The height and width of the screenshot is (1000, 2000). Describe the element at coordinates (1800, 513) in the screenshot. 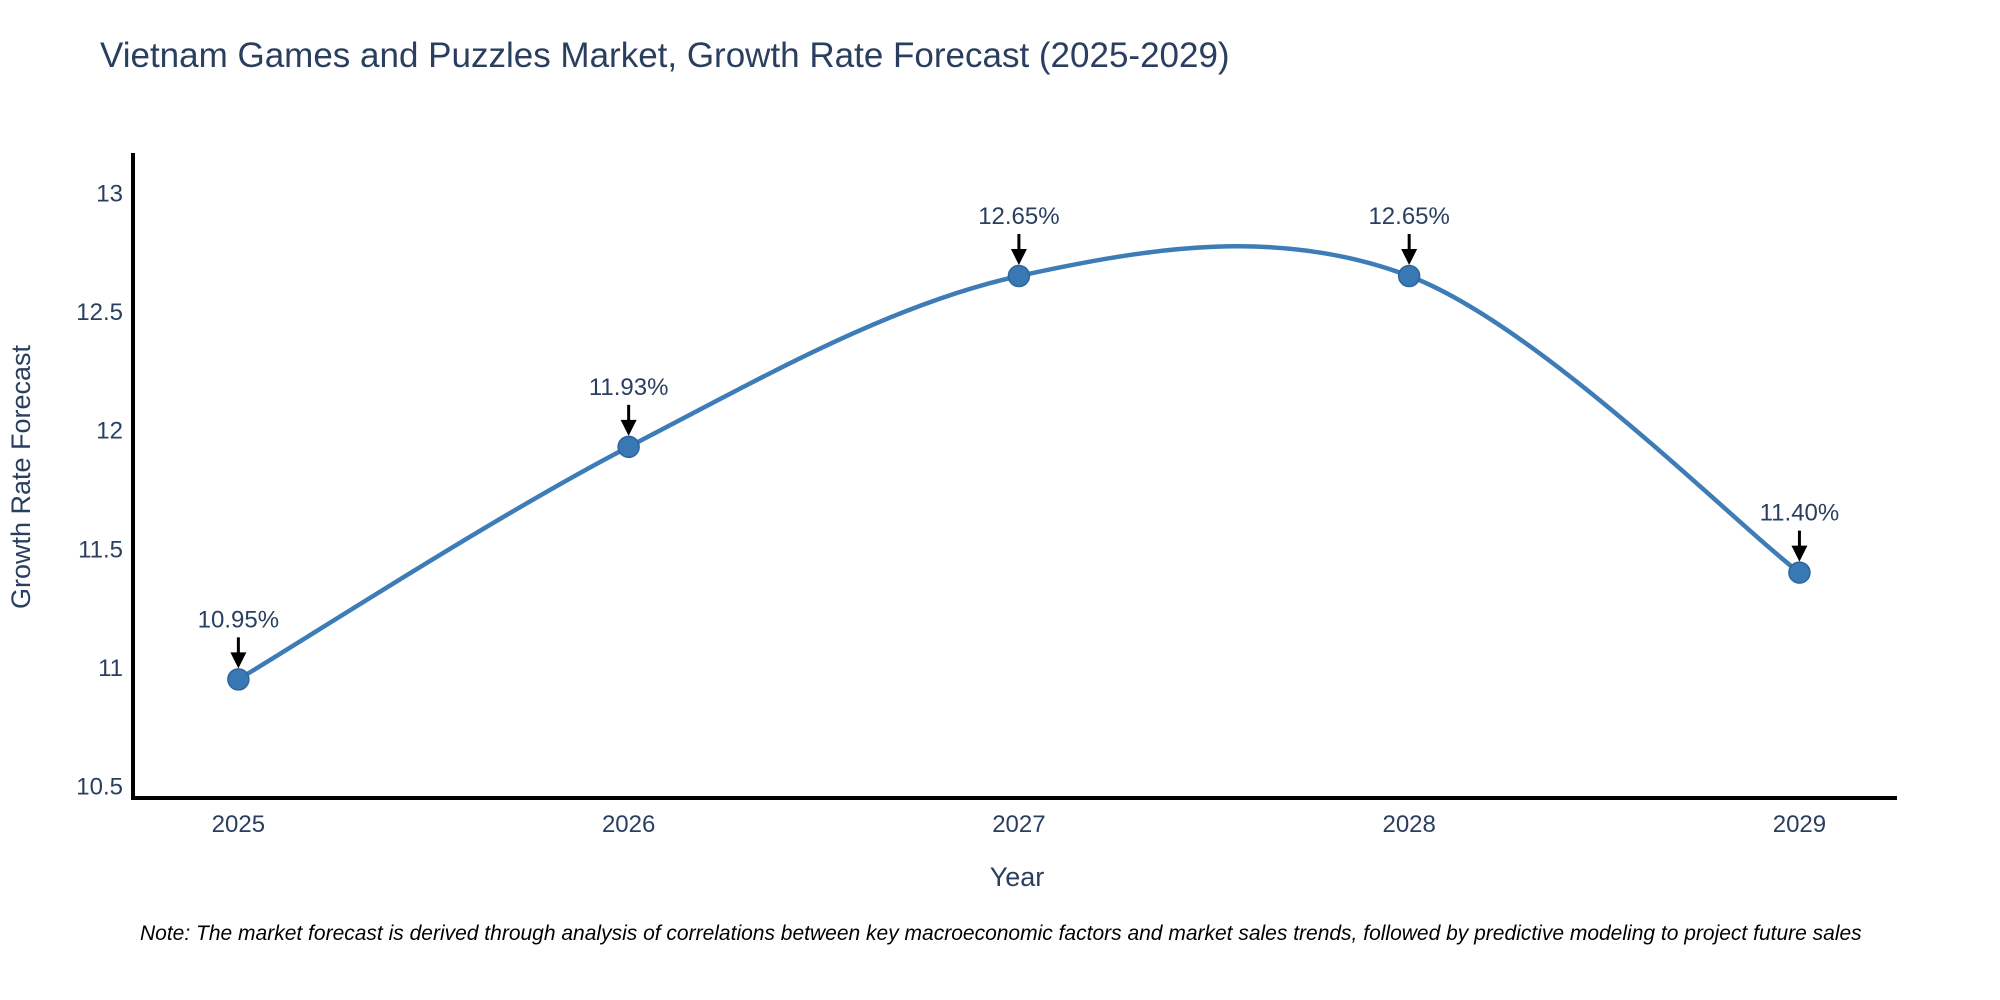

I see `annotation-label: 11.40%` at that location.